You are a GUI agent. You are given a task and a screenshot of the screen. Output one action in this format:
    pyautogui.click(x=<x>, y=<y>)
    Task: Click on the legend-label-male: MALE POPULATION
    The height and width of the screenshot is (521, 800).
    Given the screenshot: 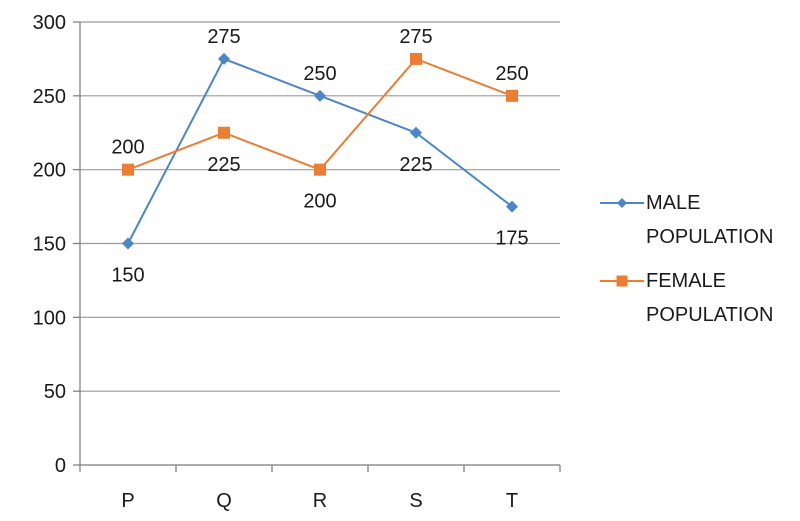 What is the action you would take?
    pyautogui.click(x=710, y=220)
    